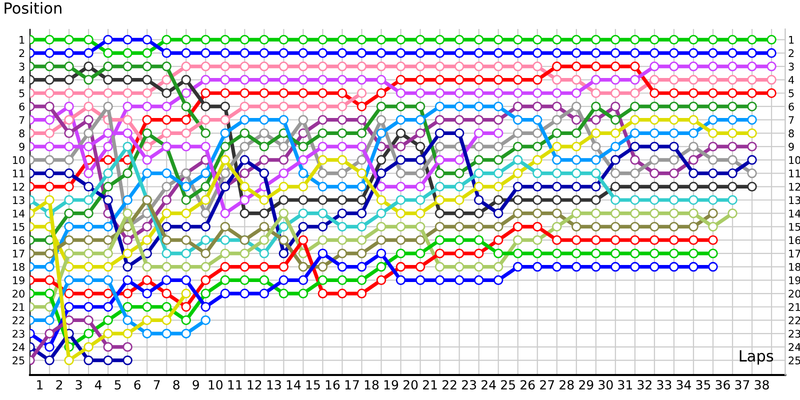 This screenshot has height=400, width=800. What do you see at coordinates (703, 385) in the screenshot?
I see `x-tick-label: 35` at bounding box center [703, 385].